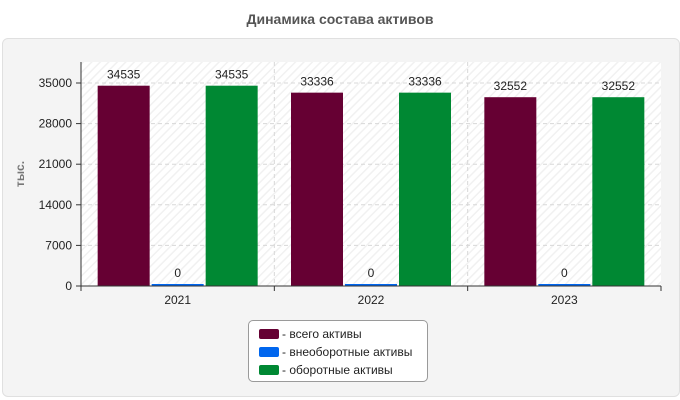 The width and height of the screenshot is (680, 400). What do you see at coordinates (56, 205) in the screenshot?
I see `y-tick-label: 14000` at bounding box center [56, 205].